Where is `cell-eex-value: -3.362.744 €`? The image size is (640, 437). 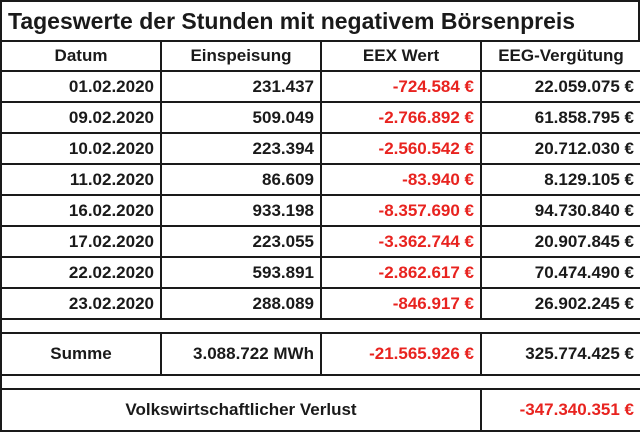 cell-eex-value: -3.362.744 € is located at coordinates (401, 241).